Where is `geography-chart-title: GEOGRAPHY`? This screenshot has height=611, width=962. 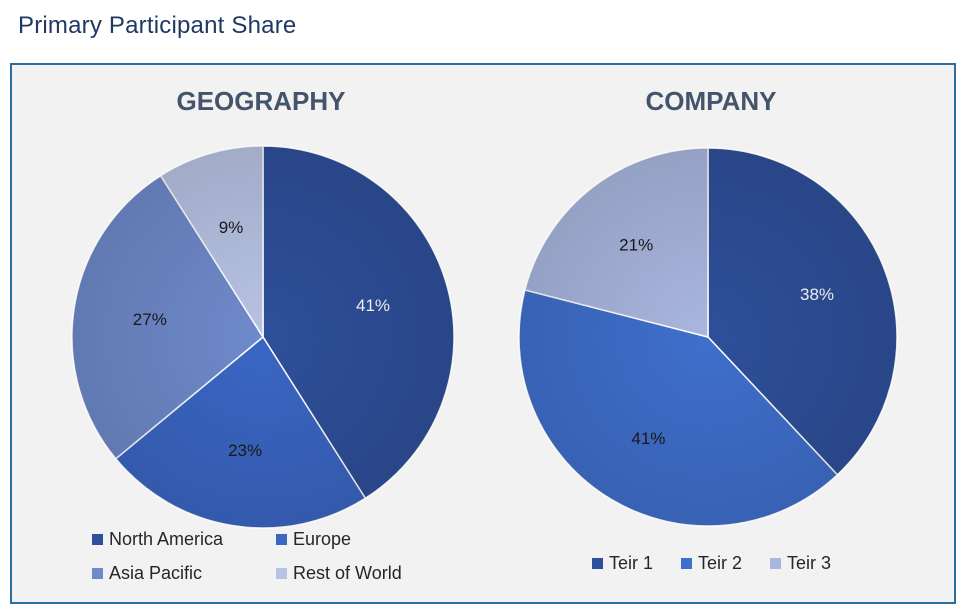
geography-chart-title: GEOGRAPHY is located at coordinates (260, 101).